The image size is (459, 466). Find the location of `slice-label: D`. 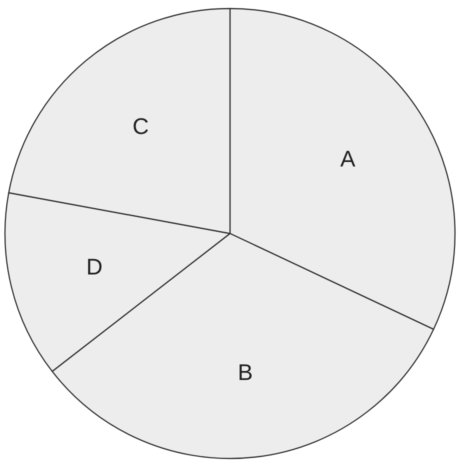

slice-label: D is located at coordinates (94, 267).